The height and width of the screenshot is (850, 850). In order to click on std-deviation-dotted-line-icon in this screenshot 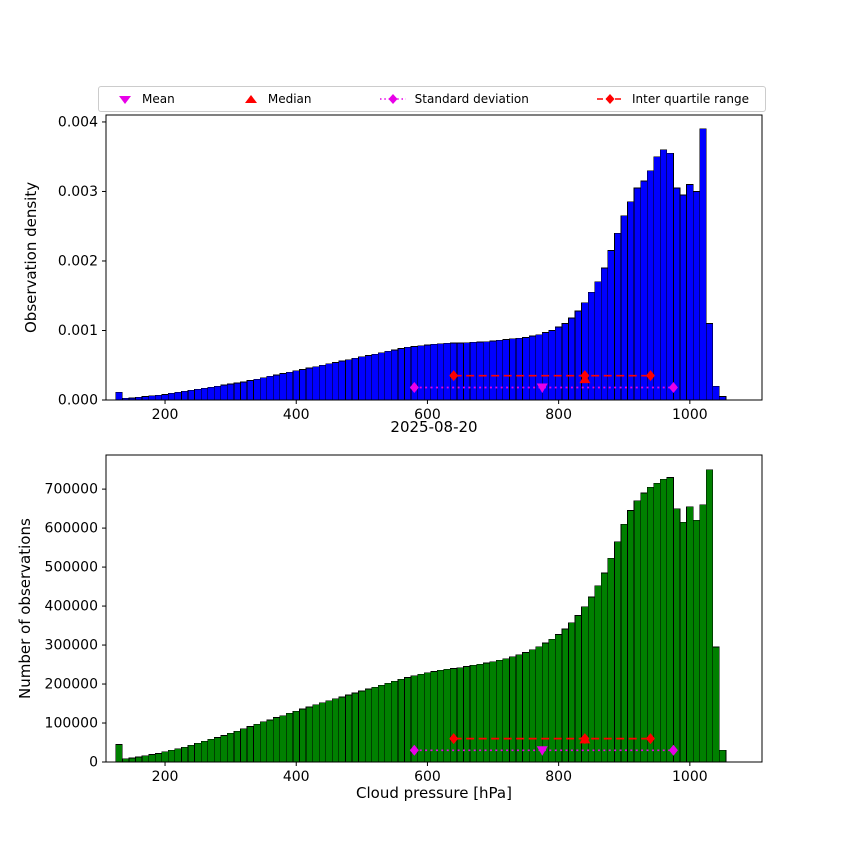, I will do `click(392, 99)`.